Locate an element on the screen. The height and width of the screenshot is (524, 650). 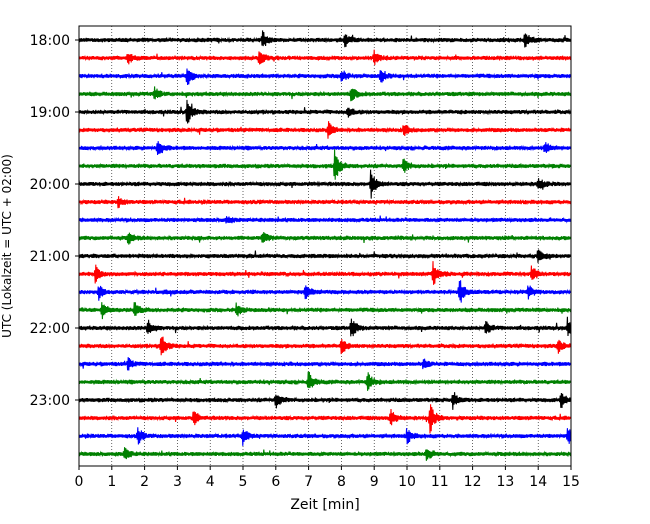
x-tick-label: 10 is located at coordinates (407, 482).